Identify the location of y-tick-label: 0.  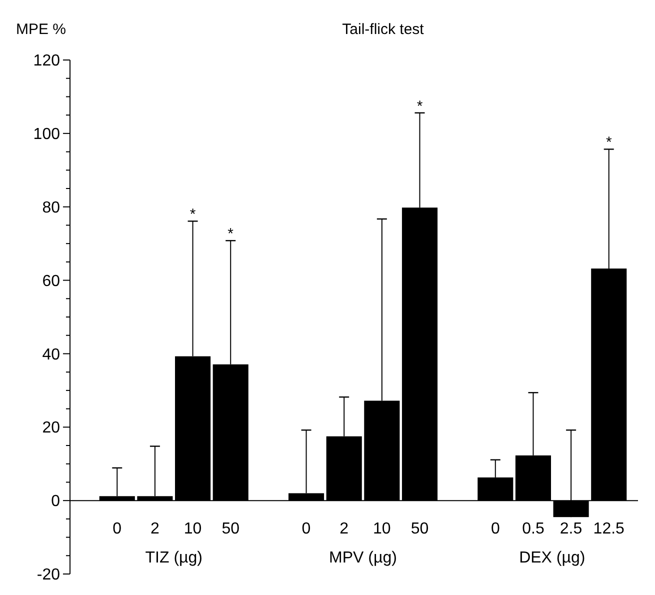
(55, 501).